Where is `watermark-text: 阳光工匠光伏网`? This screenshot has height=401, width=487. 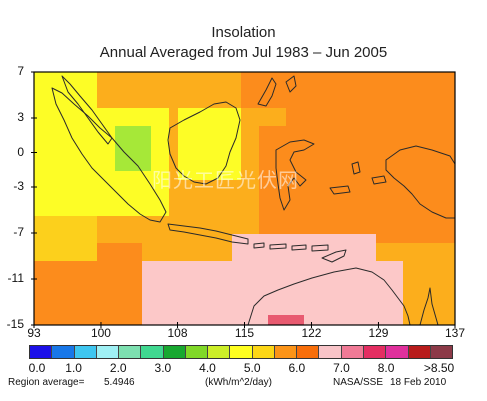 watermark-text: 阳光工匠光伏网 is located at coordinates (225, 181).